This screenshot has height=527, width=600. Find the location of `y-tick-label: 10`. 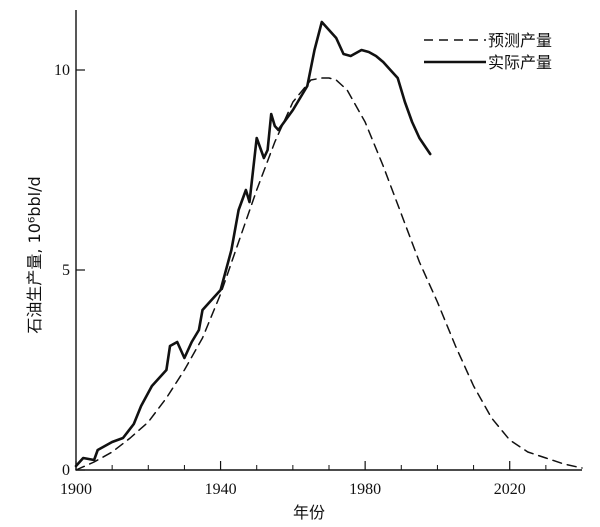

y-tick-label: 10 is located at coordinates (62, 70).